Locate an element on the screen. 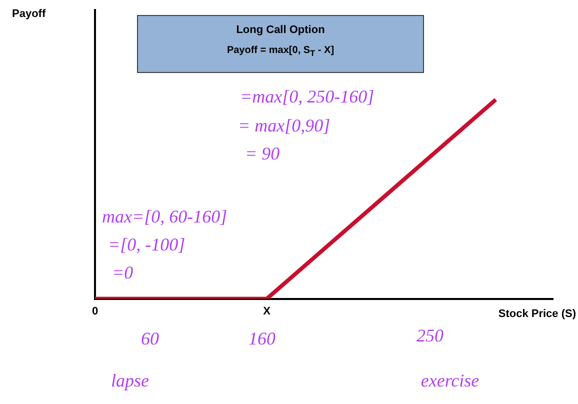 Image resolution: width=578 pixels, height=404 pixels. annotation: = 90 is located at coordinates (262, 154).